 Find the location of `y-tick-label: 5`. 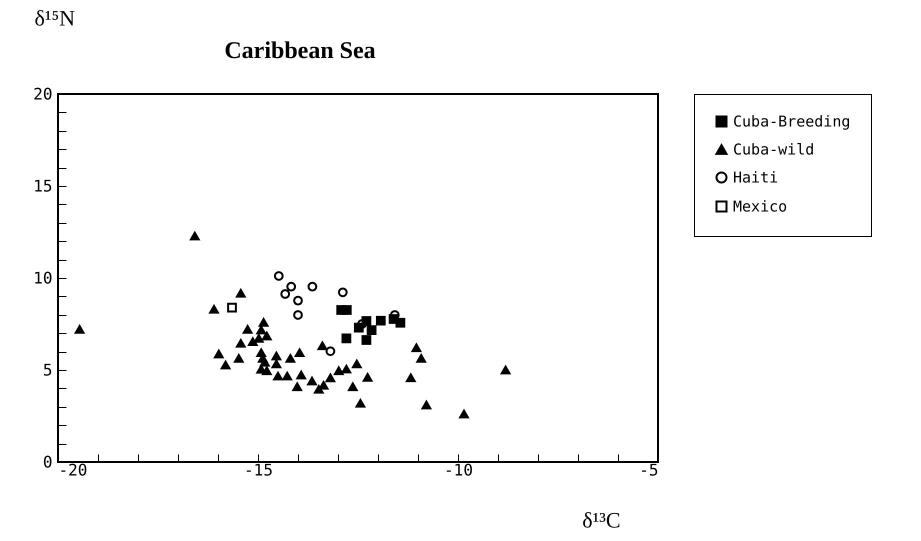

y-tick-label: 5 is located at coordinates (47, 370).